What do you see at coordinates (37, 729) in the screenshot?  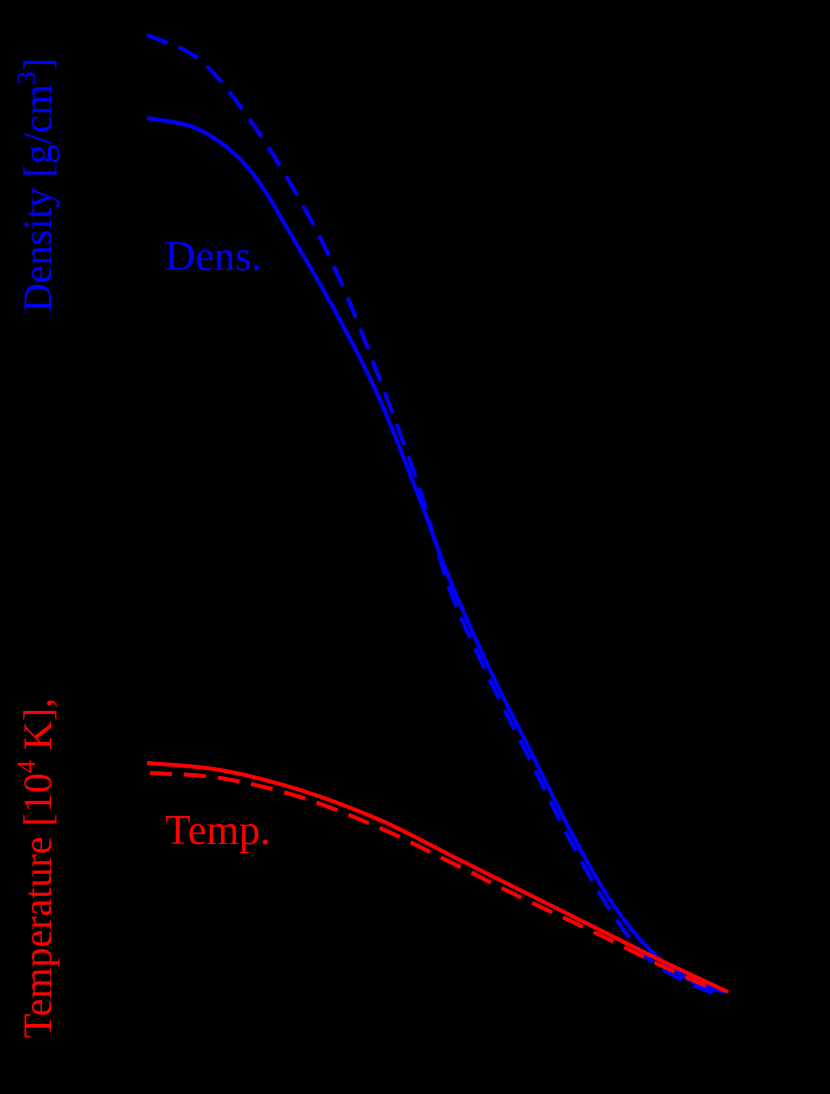 I see `temperature-label-close: K],` at bounding box center [37, 729].